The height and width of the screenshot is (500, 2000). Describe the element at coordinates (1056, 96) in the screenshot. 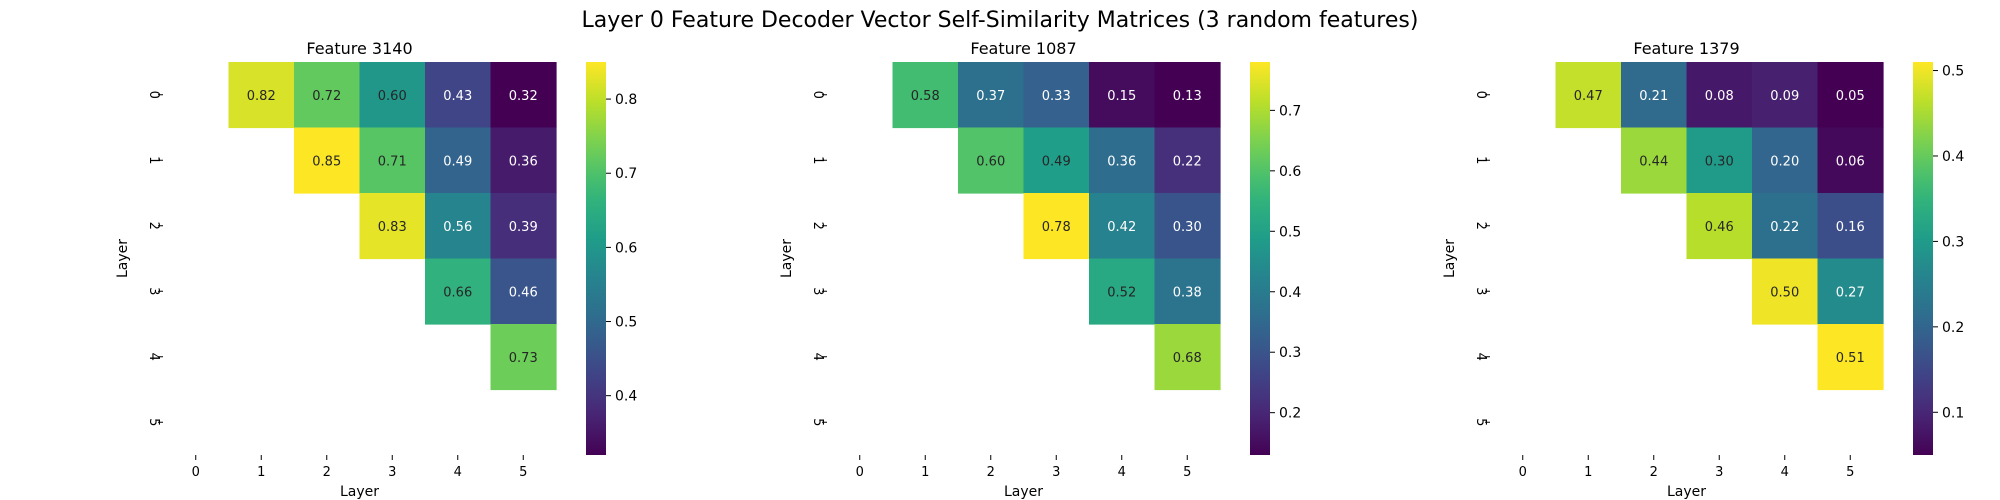

I see `cell-value-label: 0.33` at that location.